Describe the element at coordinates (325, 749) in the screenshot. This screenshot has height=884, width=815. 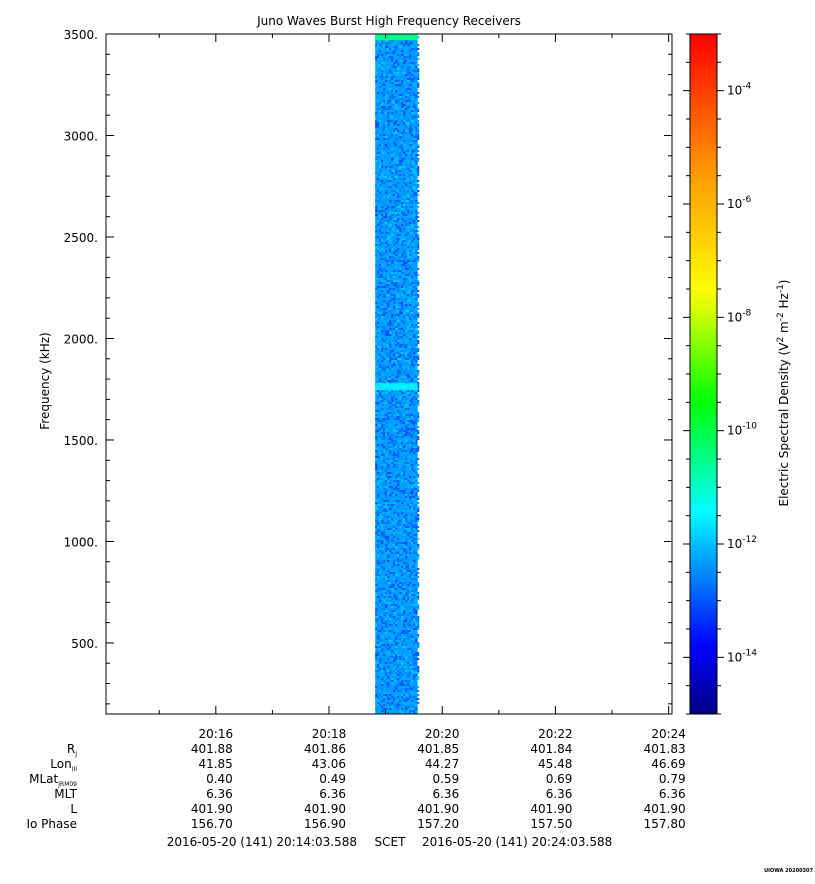
I see `ephemeris-value: 401.86` at that location.